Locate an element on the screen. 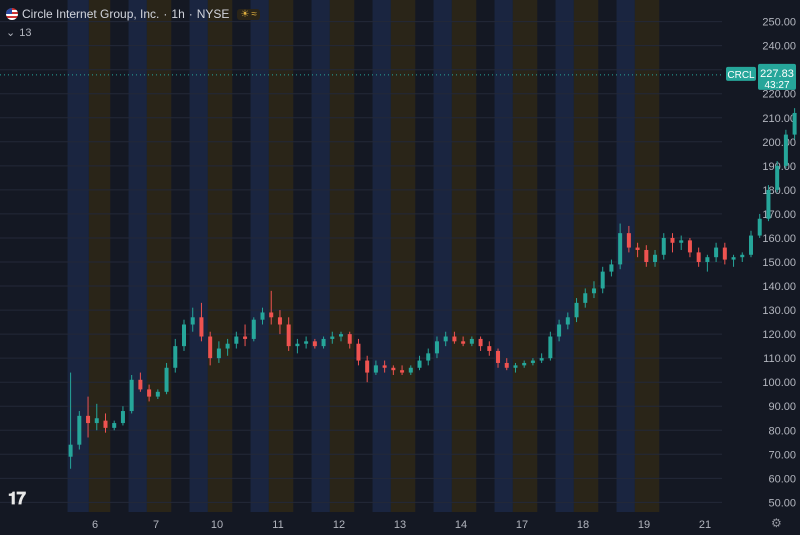 Image resolution: width=800 pixels, height=535 pixels. last-price-tag is located at coordinates (777, 76).